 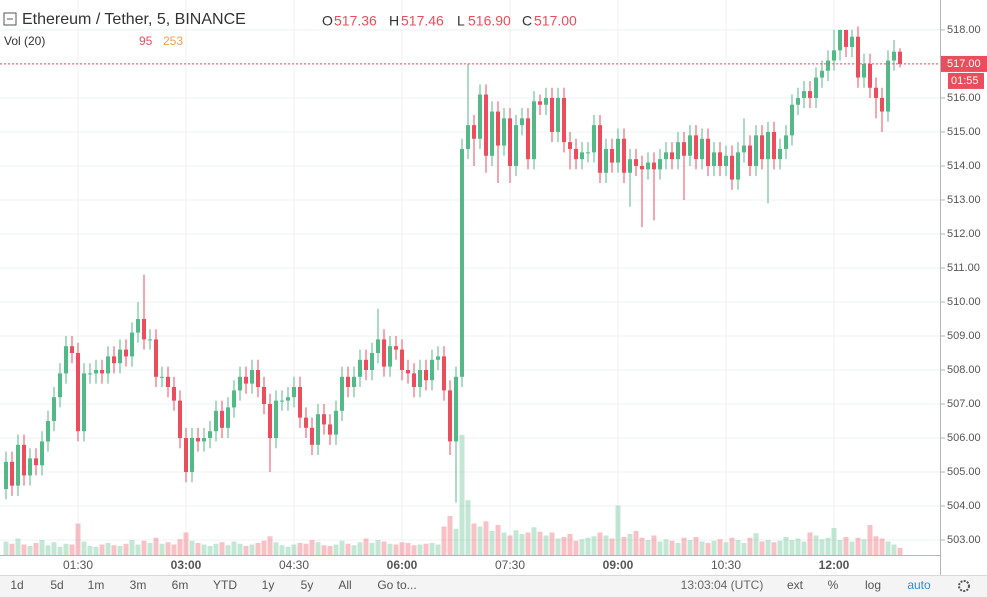 What do you see at coordinates (327, 21) in the screenshot?
I see `legend-label: O` at bounding box center [327, 21].